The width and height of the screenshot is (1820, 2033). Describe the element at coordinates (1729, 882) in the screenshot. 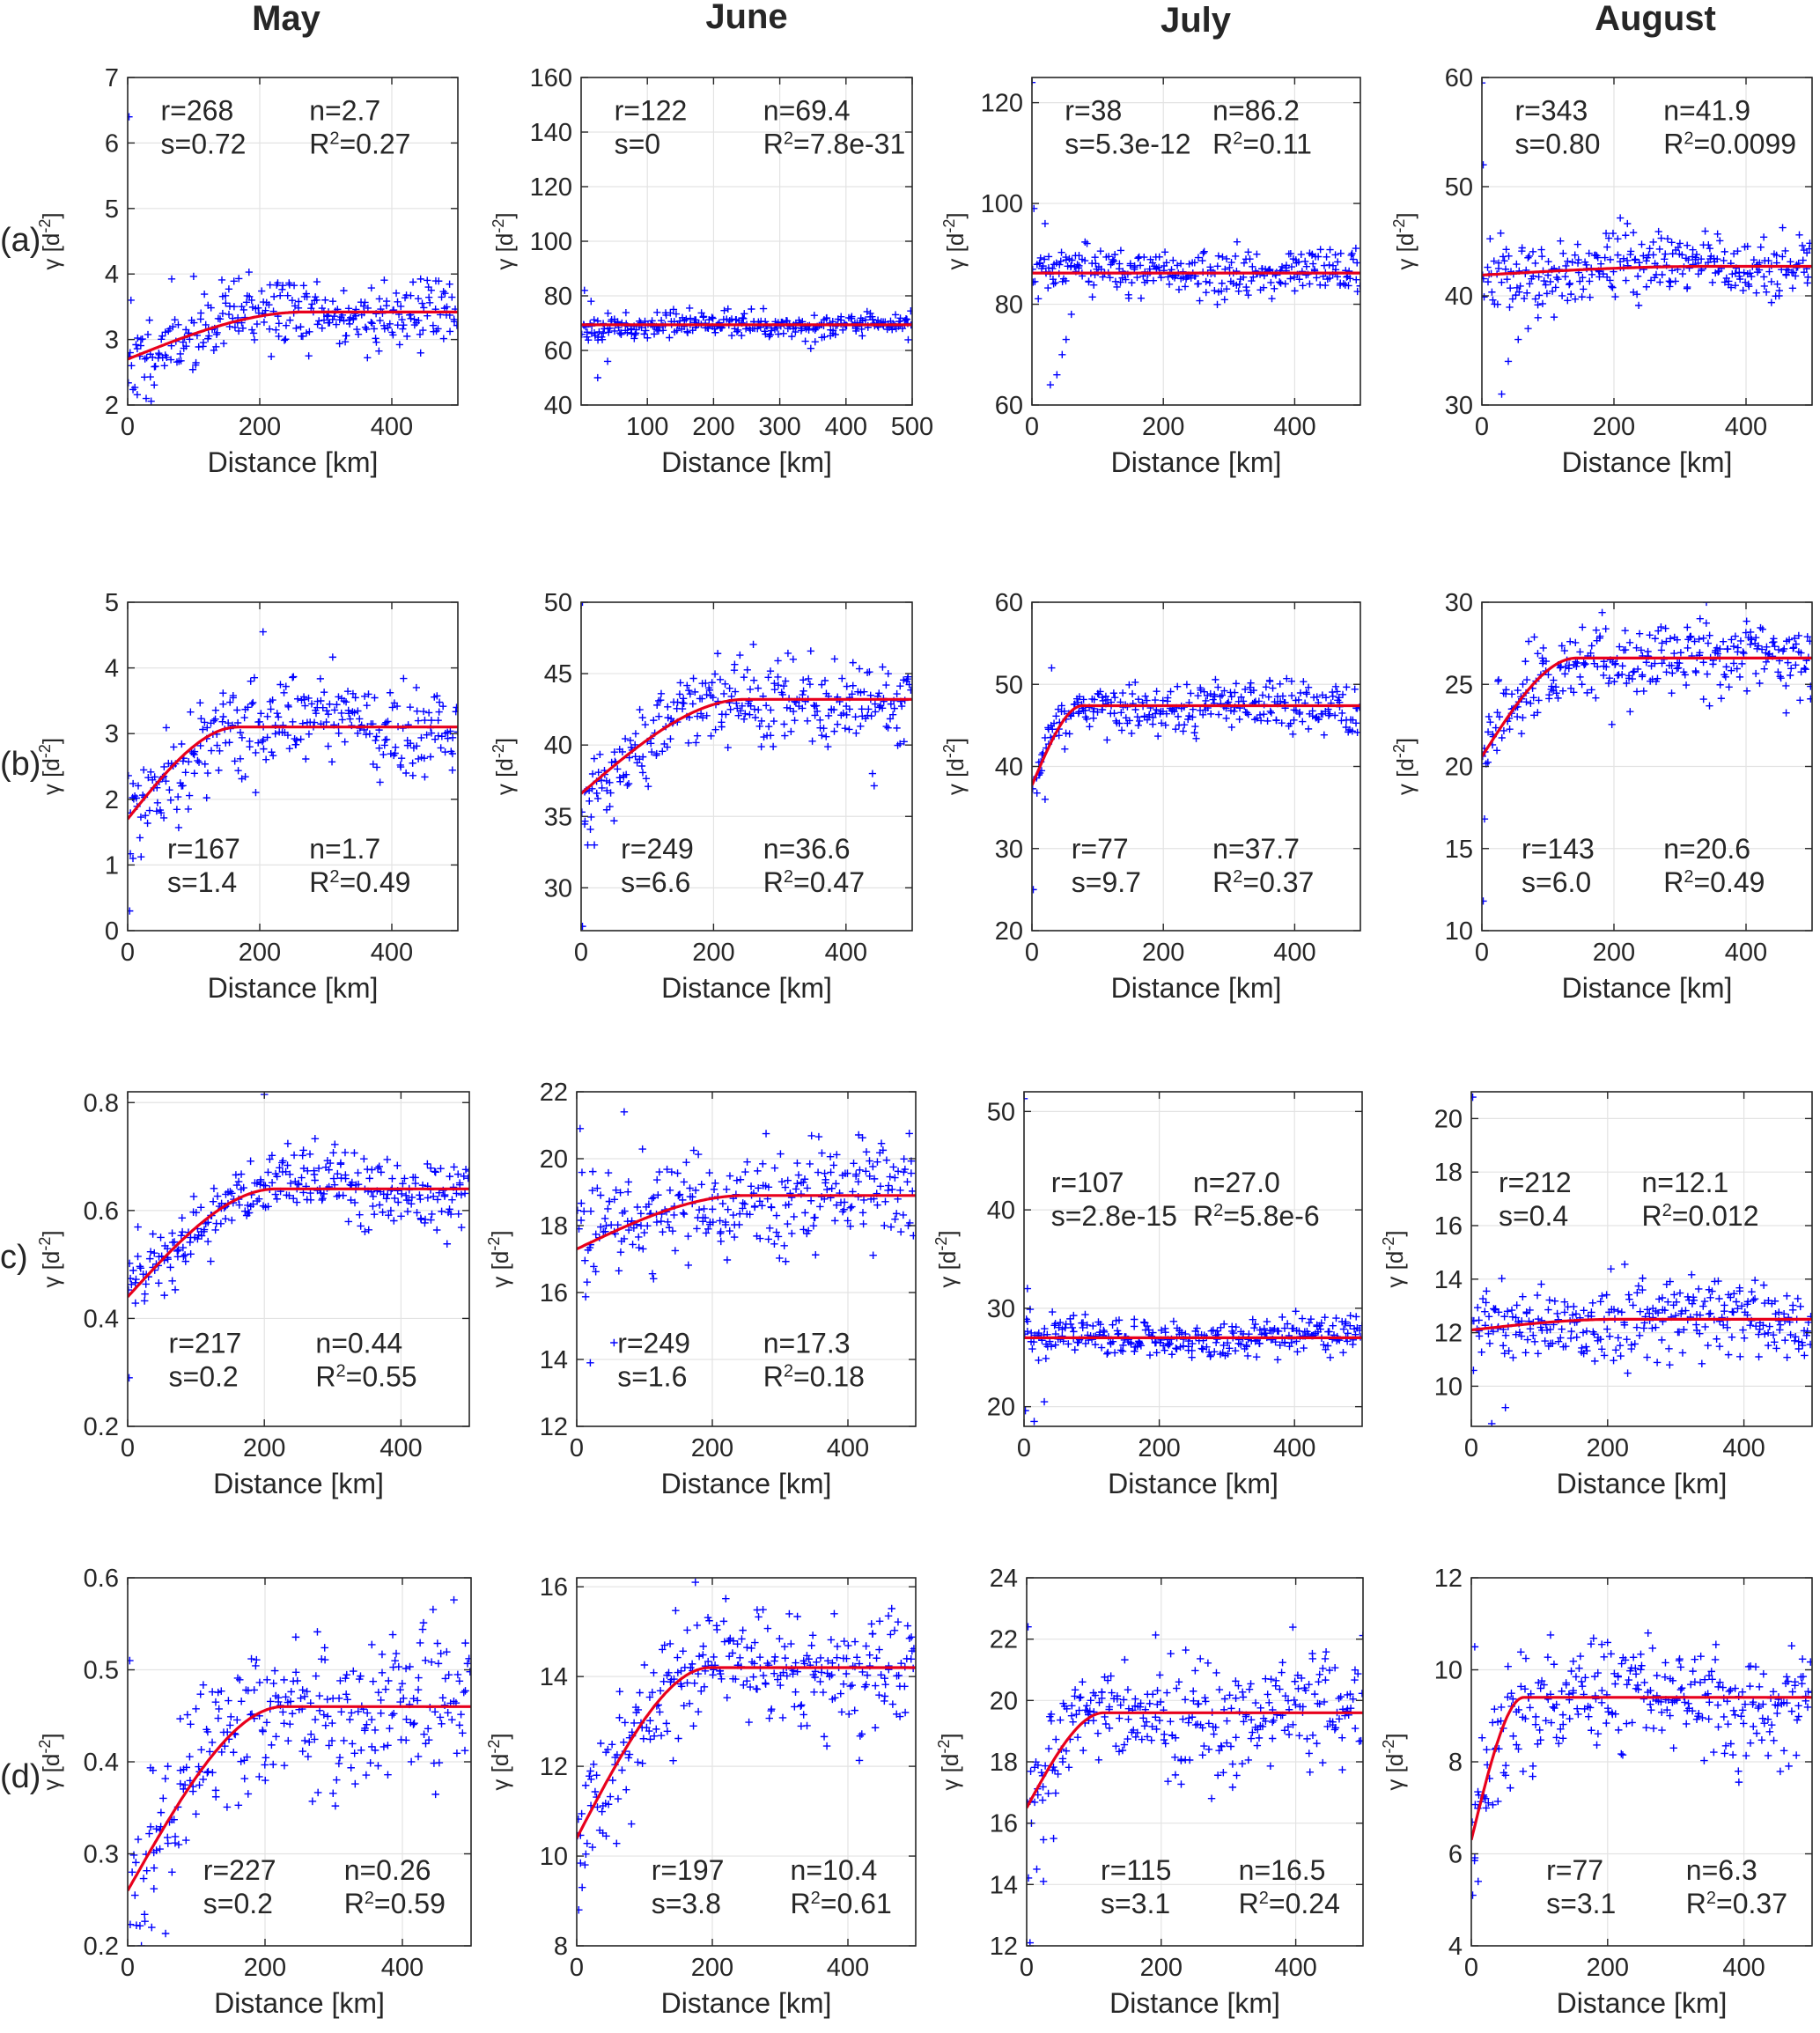

I see `annot-r2-value: =0.49` at that location.